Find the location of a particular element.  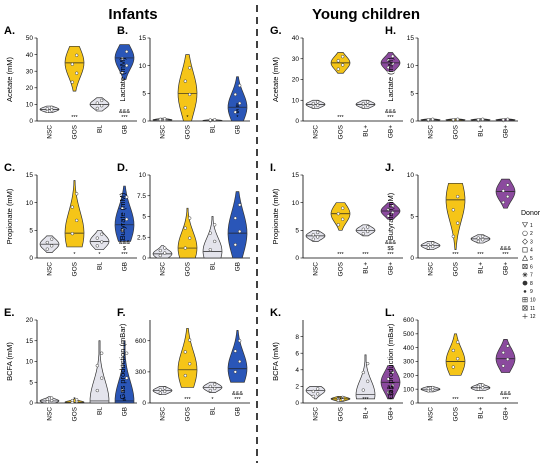

legend-symbol-plus is located at coordinates (525, 316).